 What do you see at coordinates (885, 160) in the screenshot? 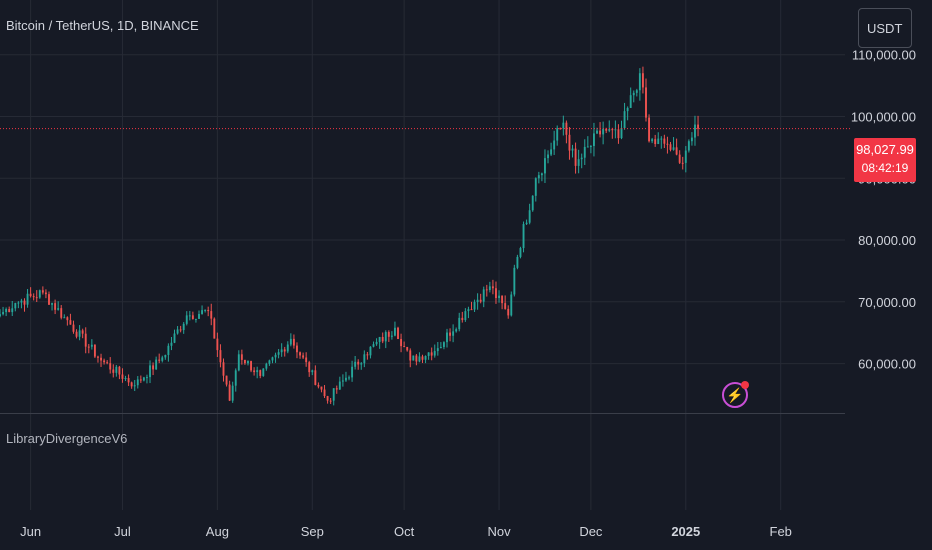
I see `last-price-tag: 98,027.99 08:42:19` at bounding box center [885, 160].